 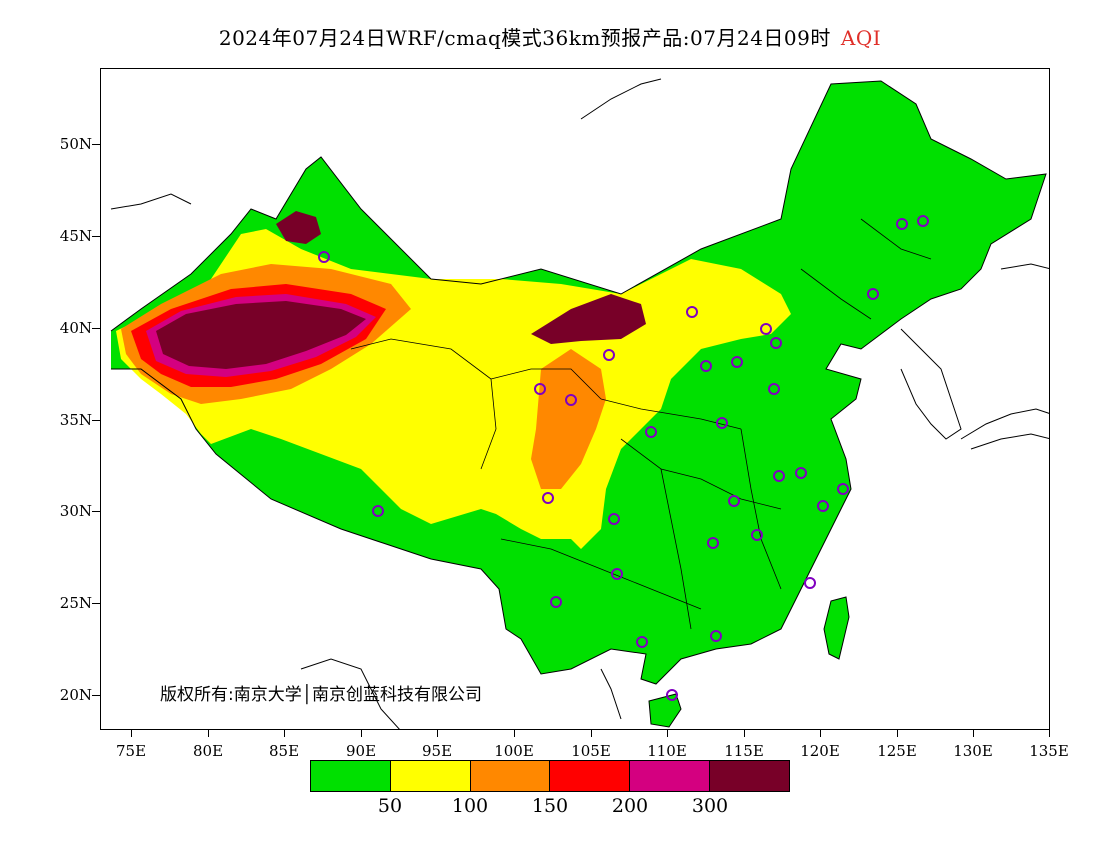 What do you see at coordinates (820, 751) in the screenshot?
I see `lon-label: 120E` at bounding box center [820, 751].